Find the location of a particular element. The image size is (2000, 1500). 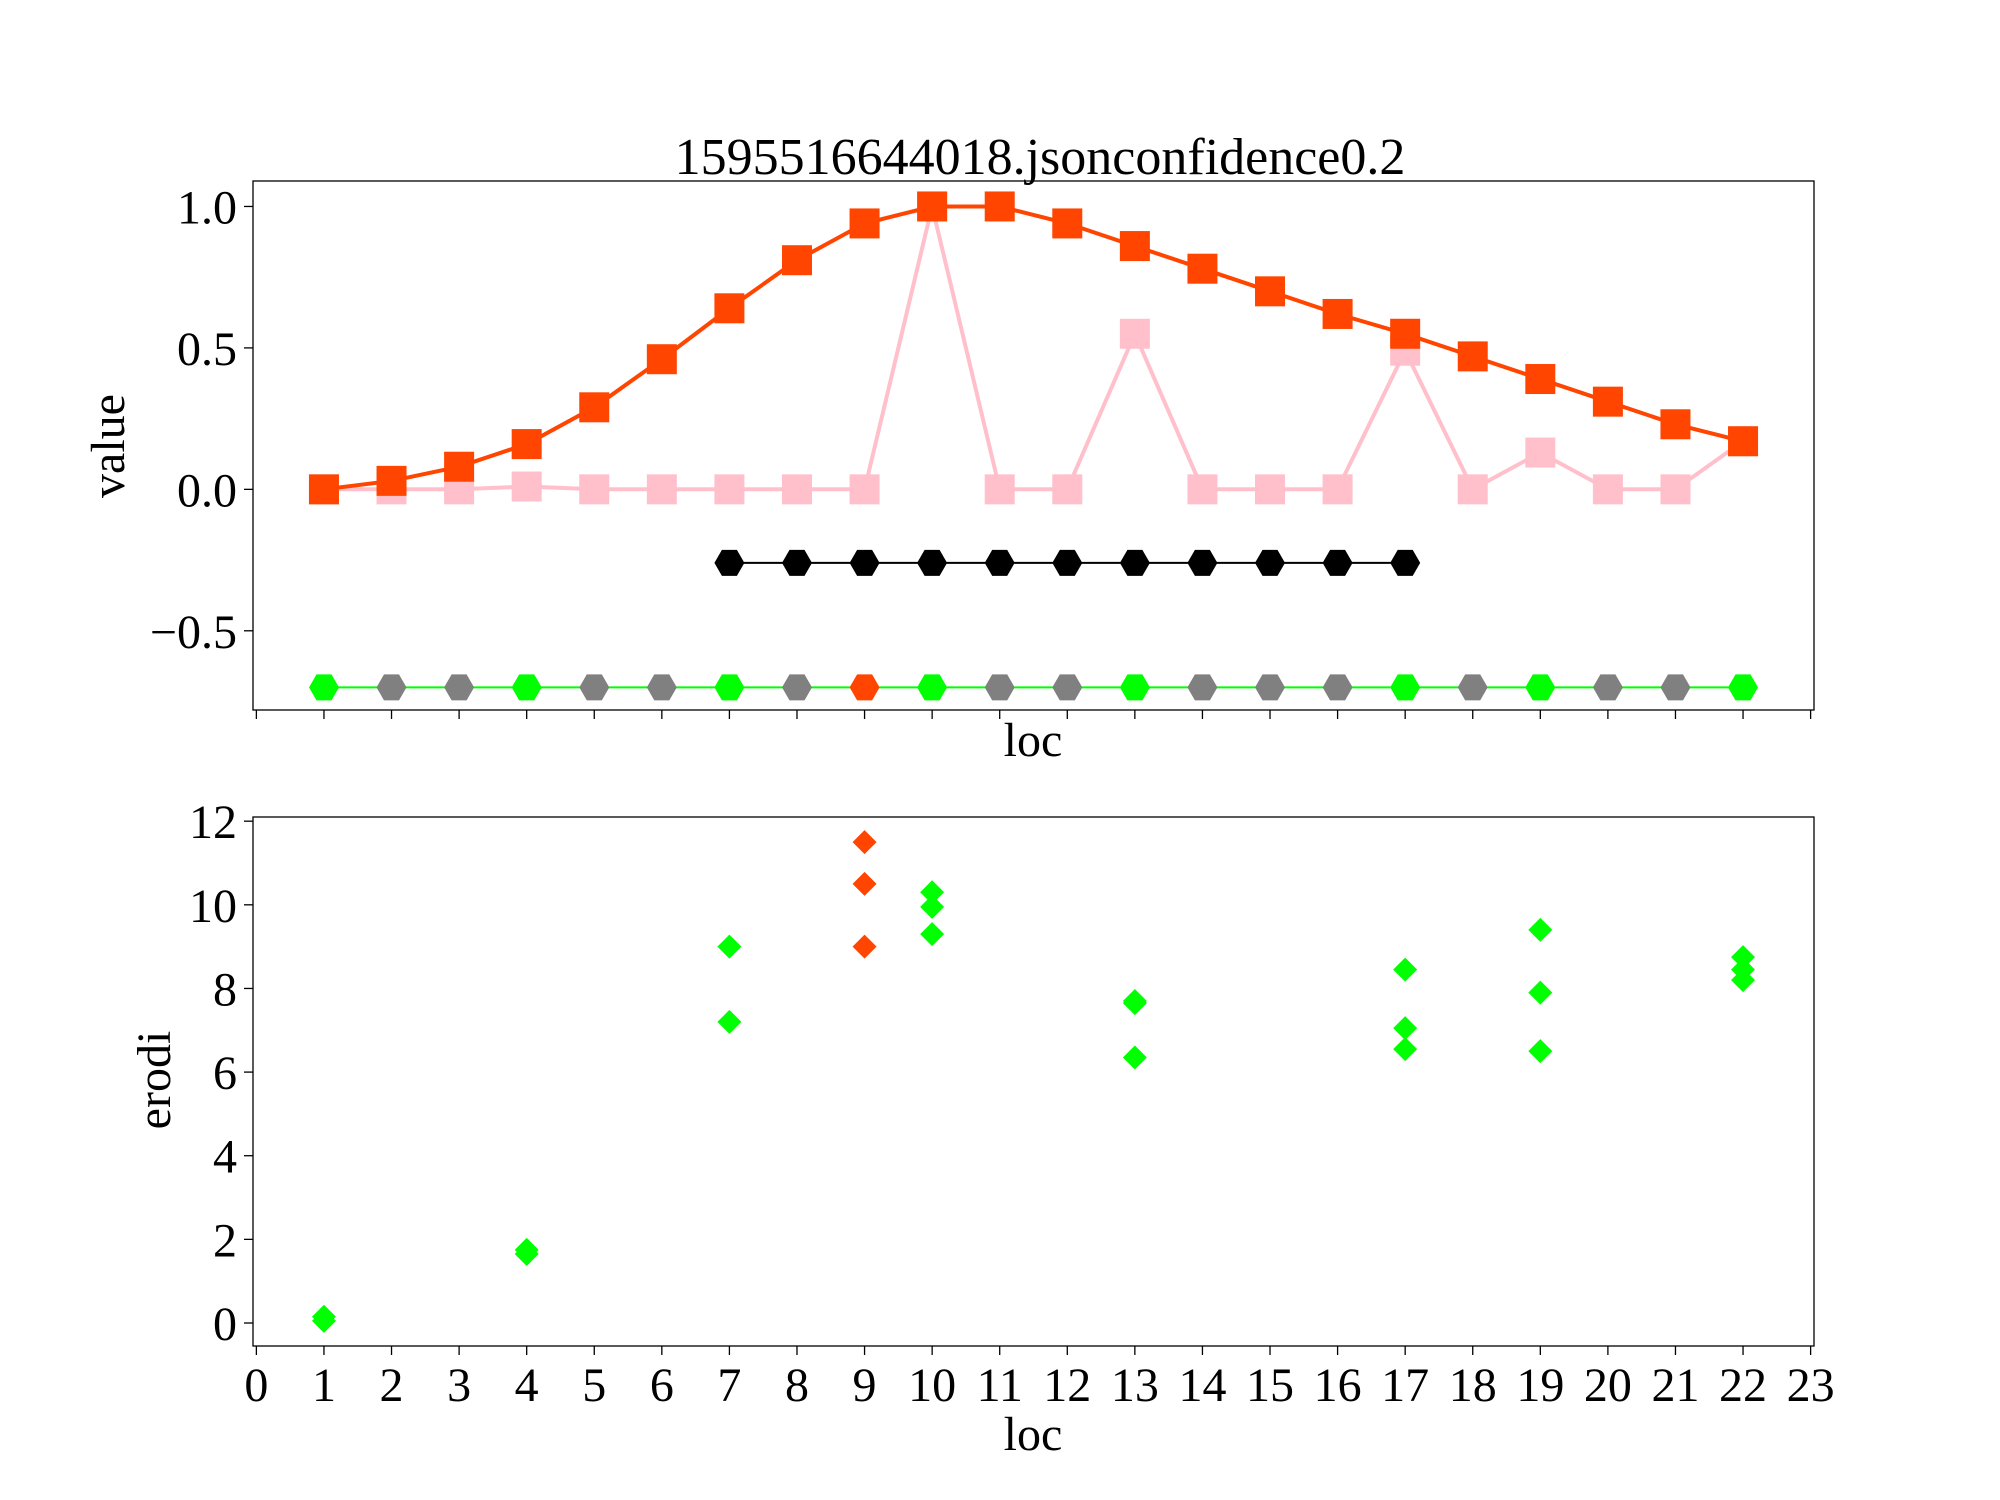

bottom-chart-x-label: loc is located at coordinates (1033, 1434).